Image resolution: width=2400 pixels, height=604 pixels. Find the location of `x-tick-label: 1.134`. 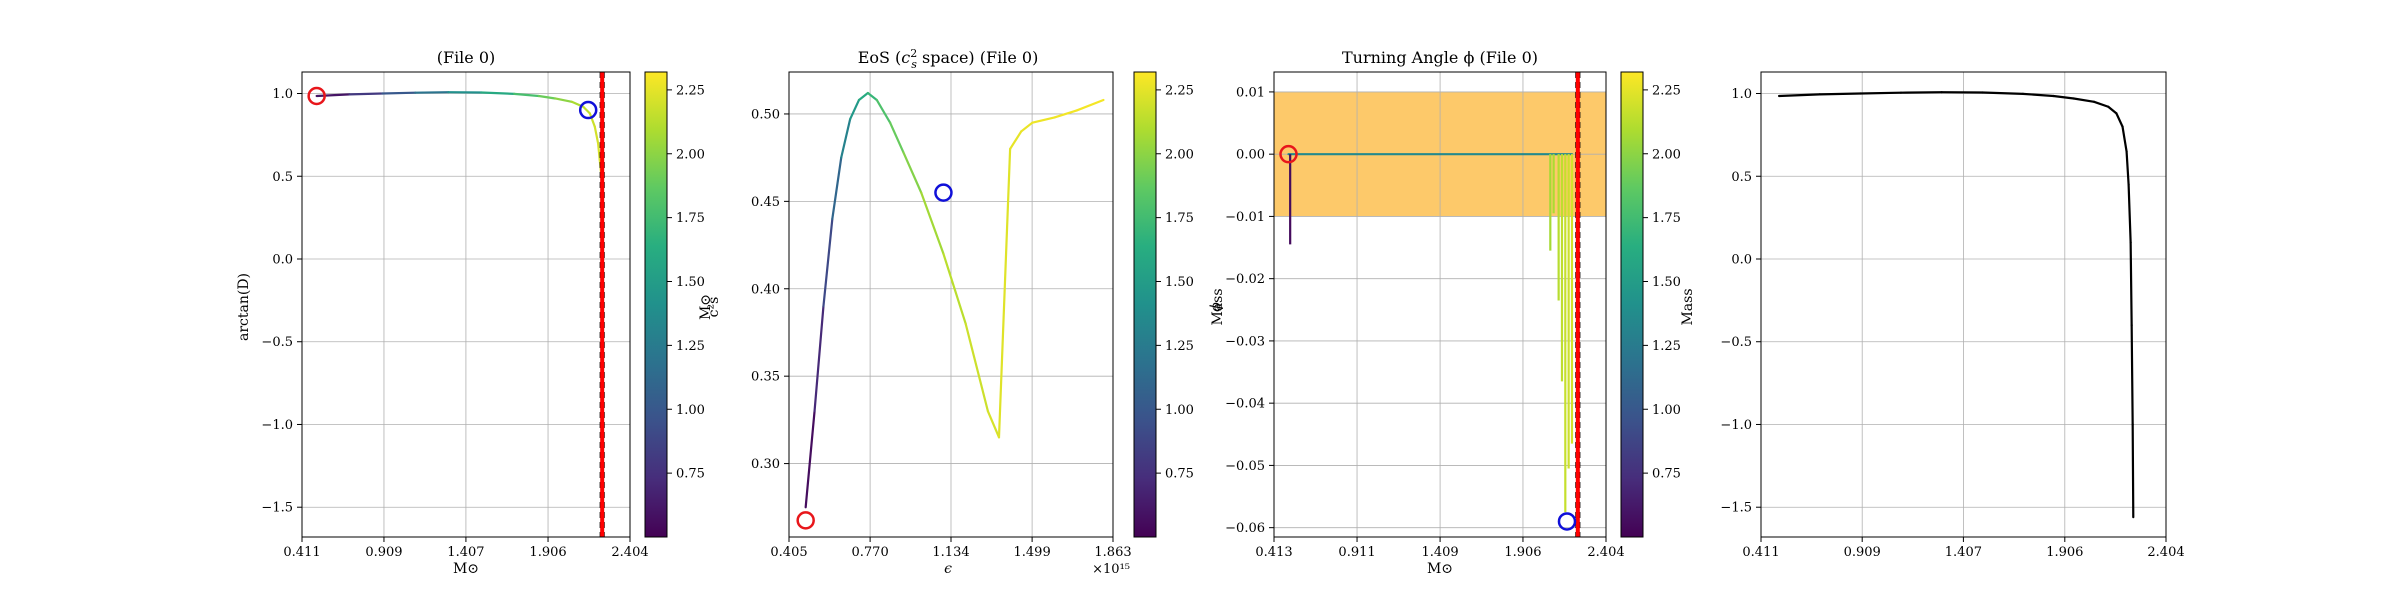

x-tick-label: 1.134 is located at coordinates (950, 552).